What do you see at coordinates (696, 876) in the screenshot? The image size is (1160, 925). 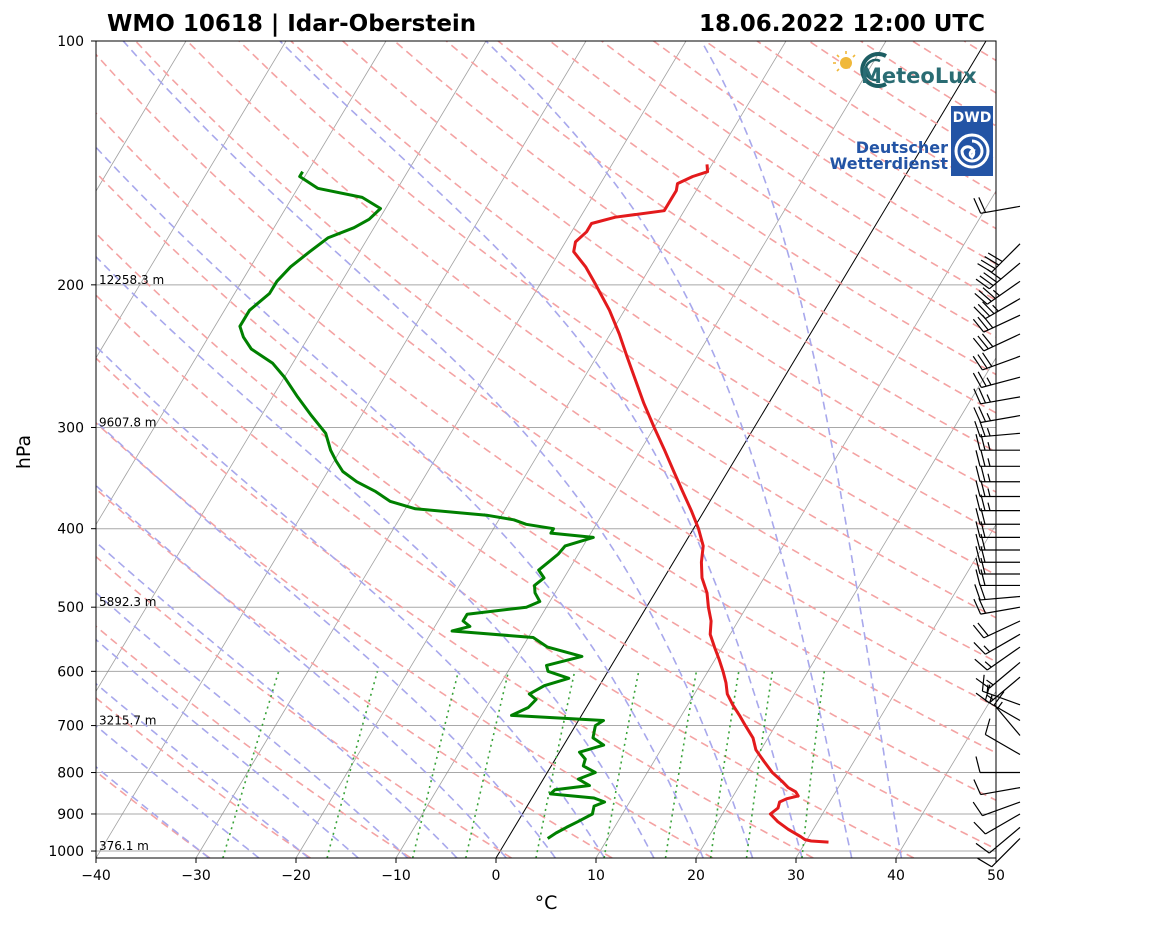 I see `x-tick-label: 20` at bounding box center [696, 876].